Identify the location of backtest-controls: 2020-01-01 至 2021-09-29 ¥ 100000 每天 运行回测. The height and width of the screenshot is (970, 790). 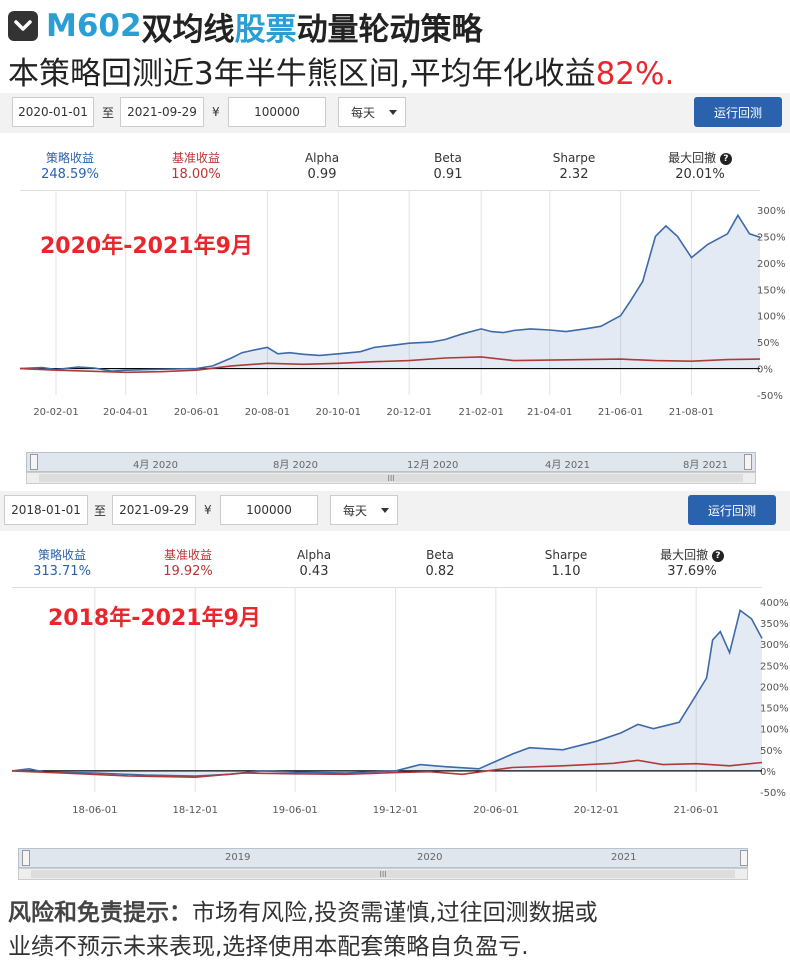
(395, 113).